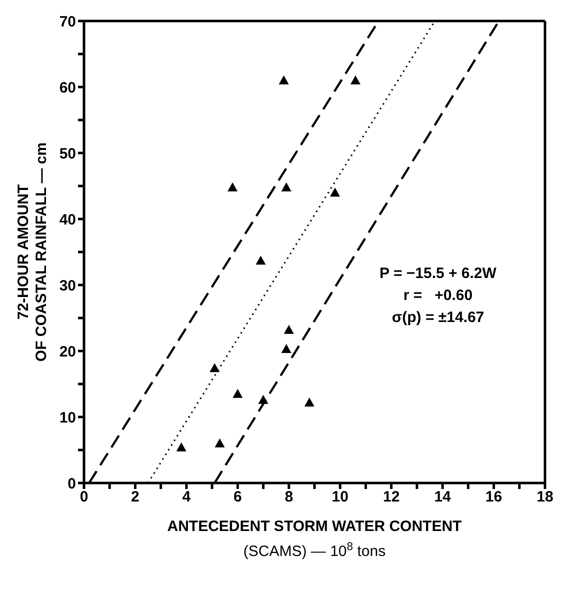  What do you see at coordinates (443, 497) in the screenshot?
I see `x-tick-label: 14` at bounding box center [443, 497].